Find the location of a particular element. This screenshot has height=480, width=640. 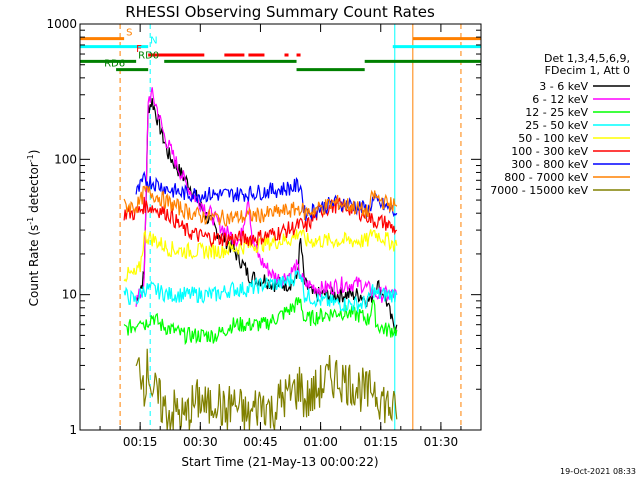

legend-label-50-100-kev: 50 - 100 keV is located at coordinates (553, 138).